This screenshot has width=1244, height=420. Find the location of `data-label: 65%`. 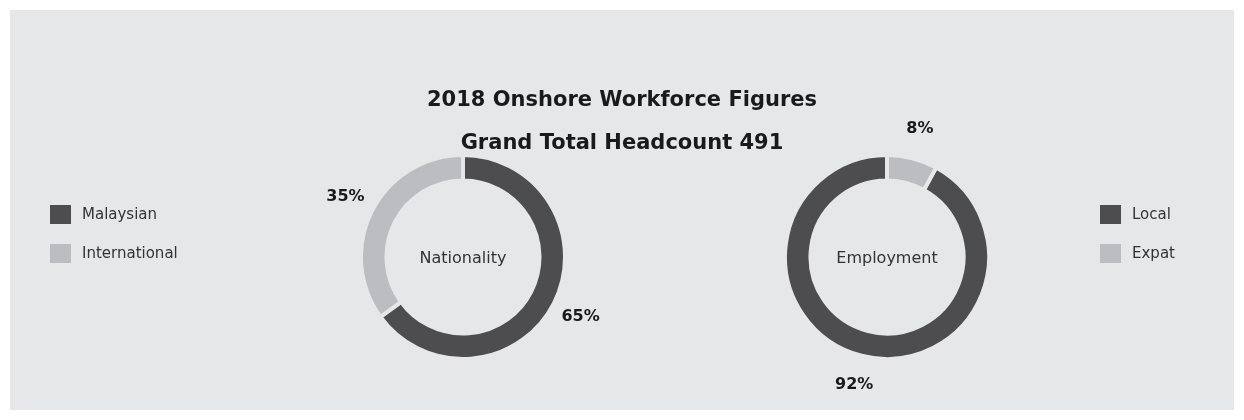

data-label: 65% is located at coordinates (580, 316).